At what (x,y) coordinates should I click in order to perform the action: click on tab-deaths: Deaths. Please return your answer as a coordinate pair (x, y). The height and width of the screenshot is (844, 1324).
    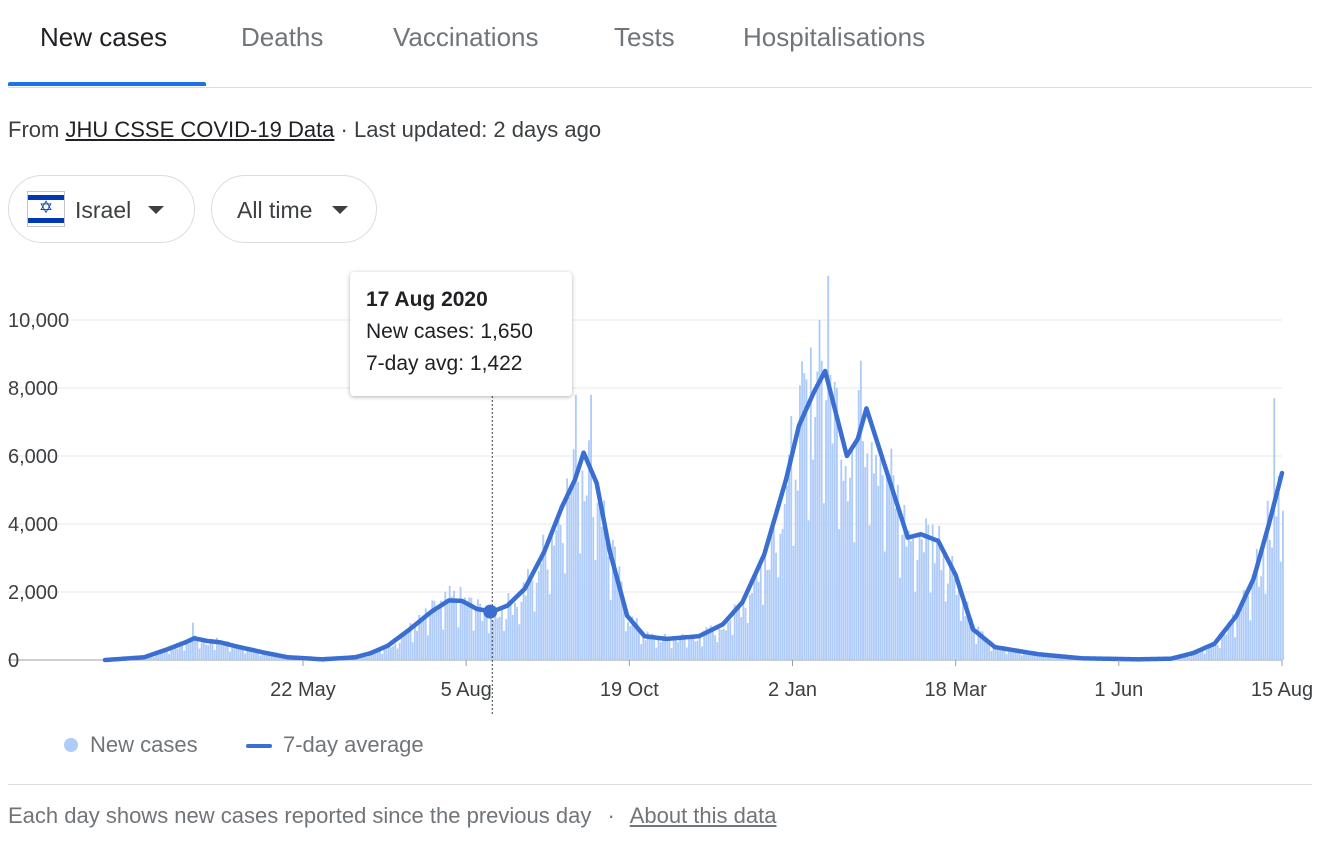
    Looking at the image, I should click on (282, 37).